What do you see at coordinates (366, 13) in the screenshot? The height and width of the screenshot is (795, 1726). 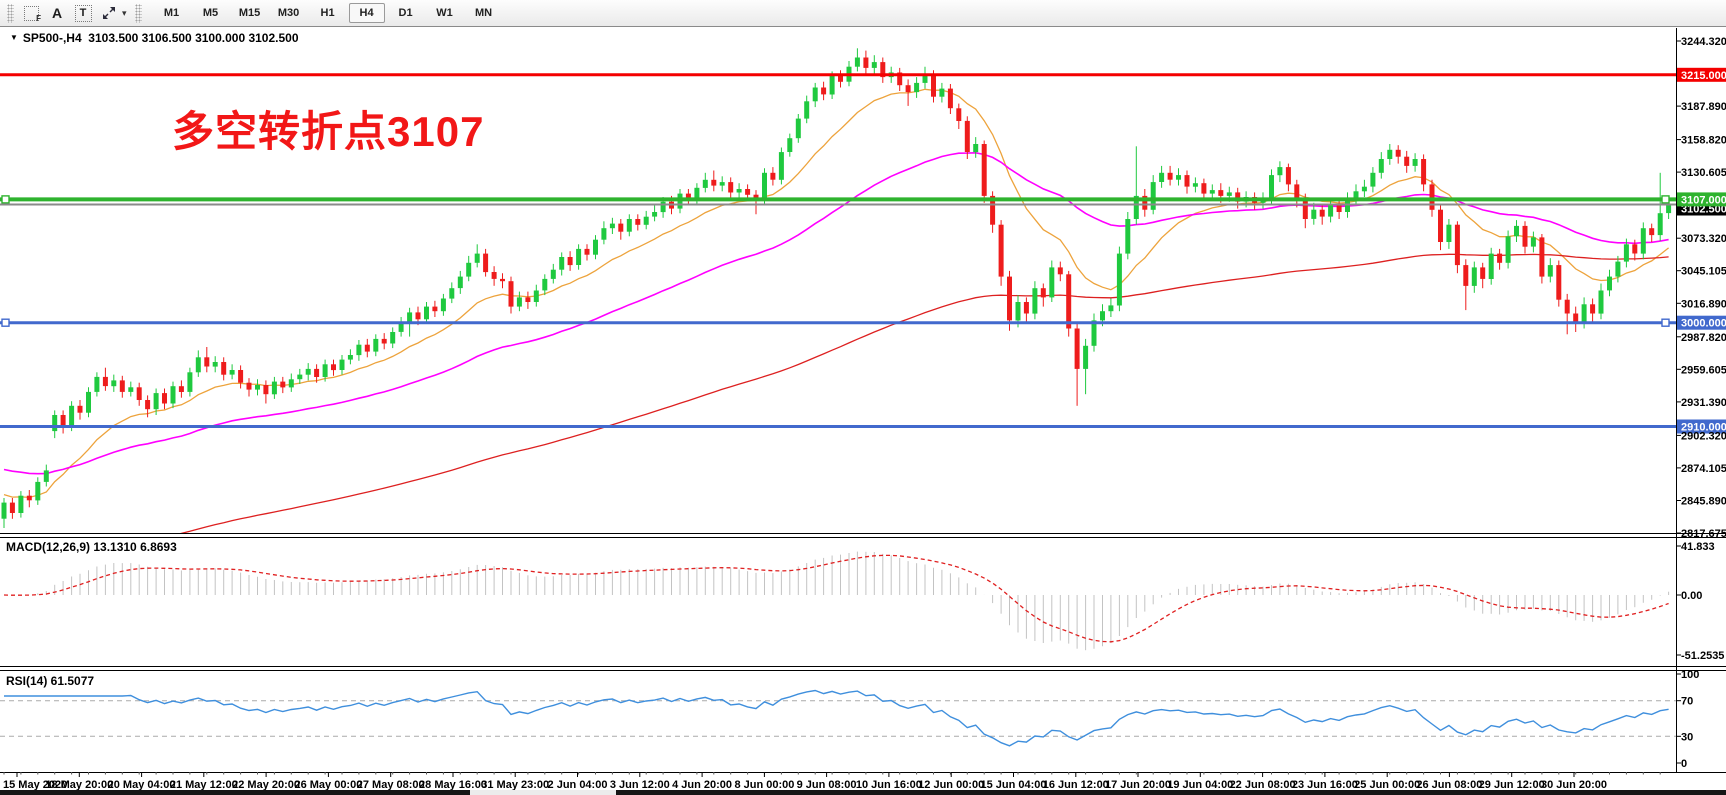 I see `tf-button-H4: H4` at bounding box center [366, 13].